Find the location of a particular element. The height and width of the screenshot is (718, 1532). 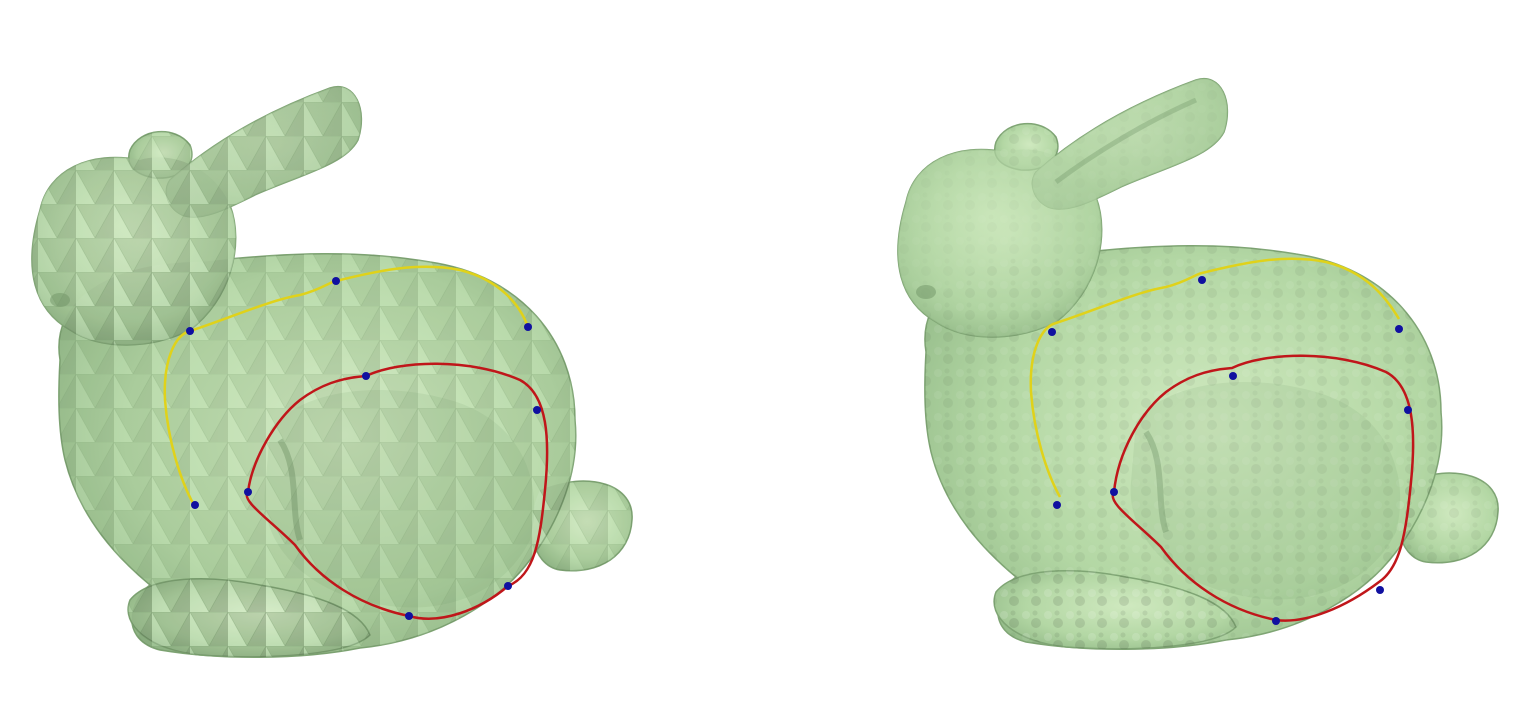

open-curve-left is located at coordinates (346, 385).